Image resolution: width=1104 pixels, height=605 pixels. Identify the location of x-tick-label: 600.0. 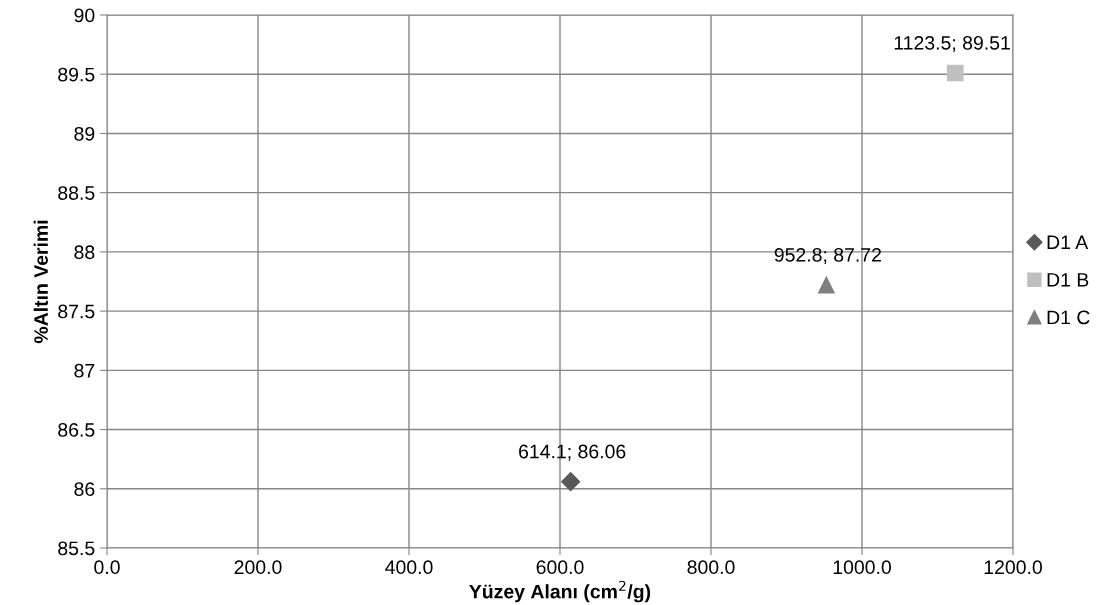
(560, 567).